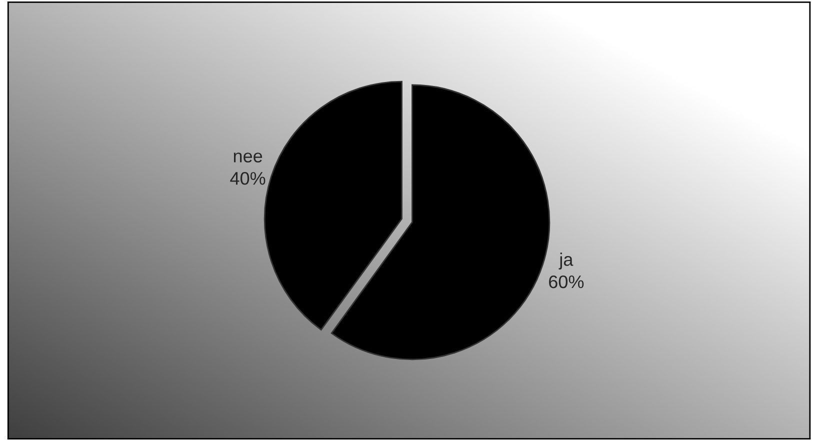  I want to click on data-label: 60%, so click(566, 281).